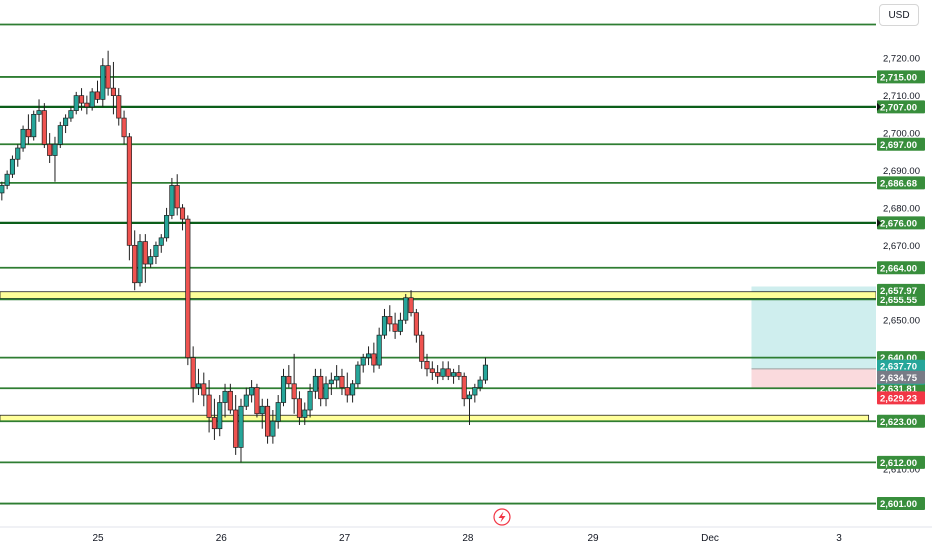 Image resolution: width=932 pixels, height=550 pixels. Describe the element at coordinates (898, 291) in the screenshot. I see `target-price-label-text: 2,657.97` at that location.